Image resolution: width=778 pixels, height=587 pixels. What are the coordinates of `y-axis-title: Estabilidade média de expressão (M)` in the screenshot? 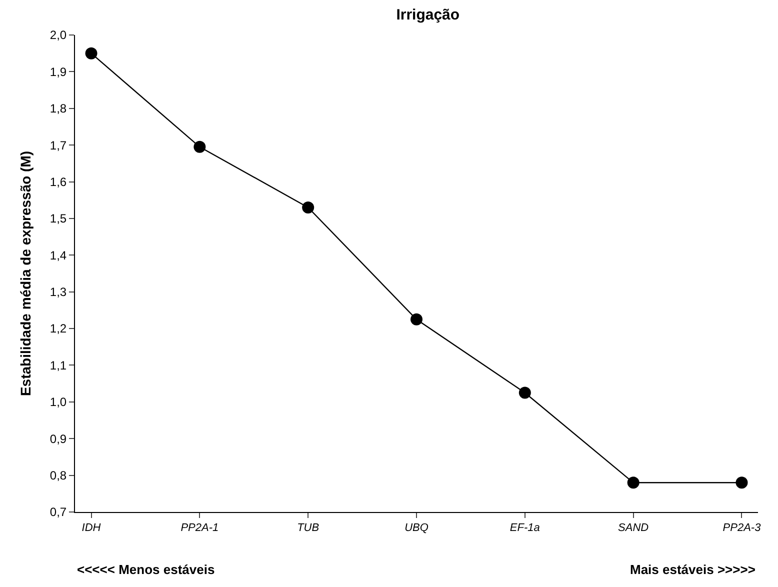 It's located at (26, 273).